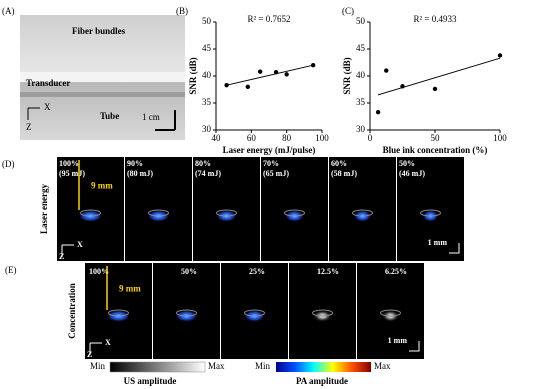 This screenshot has height=389, width=550. I want to click on frame-label: (46 mJ), so click(412, 173).